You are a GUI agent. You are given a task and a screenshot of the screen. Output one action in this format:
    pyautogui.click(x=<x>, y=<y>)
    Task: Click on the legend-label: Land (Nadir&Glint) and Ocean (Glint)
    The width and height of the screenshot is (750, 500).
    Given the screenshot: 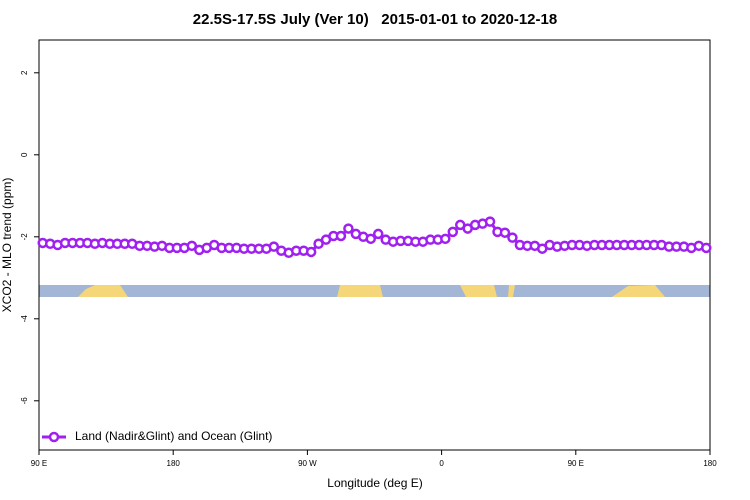 What is the action you would take?
    pyautogui.click(x=173, y=436)
    